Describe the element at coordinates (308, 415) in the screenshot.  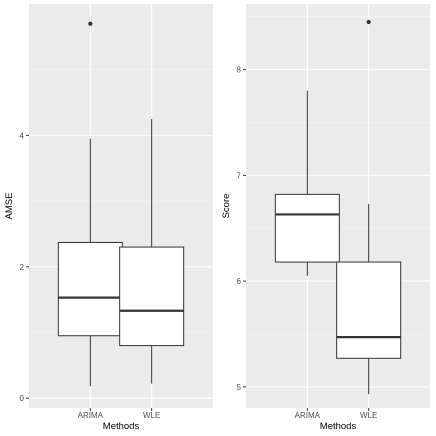
I see `panel-2-x-tick-label: ARIMA` at that location.